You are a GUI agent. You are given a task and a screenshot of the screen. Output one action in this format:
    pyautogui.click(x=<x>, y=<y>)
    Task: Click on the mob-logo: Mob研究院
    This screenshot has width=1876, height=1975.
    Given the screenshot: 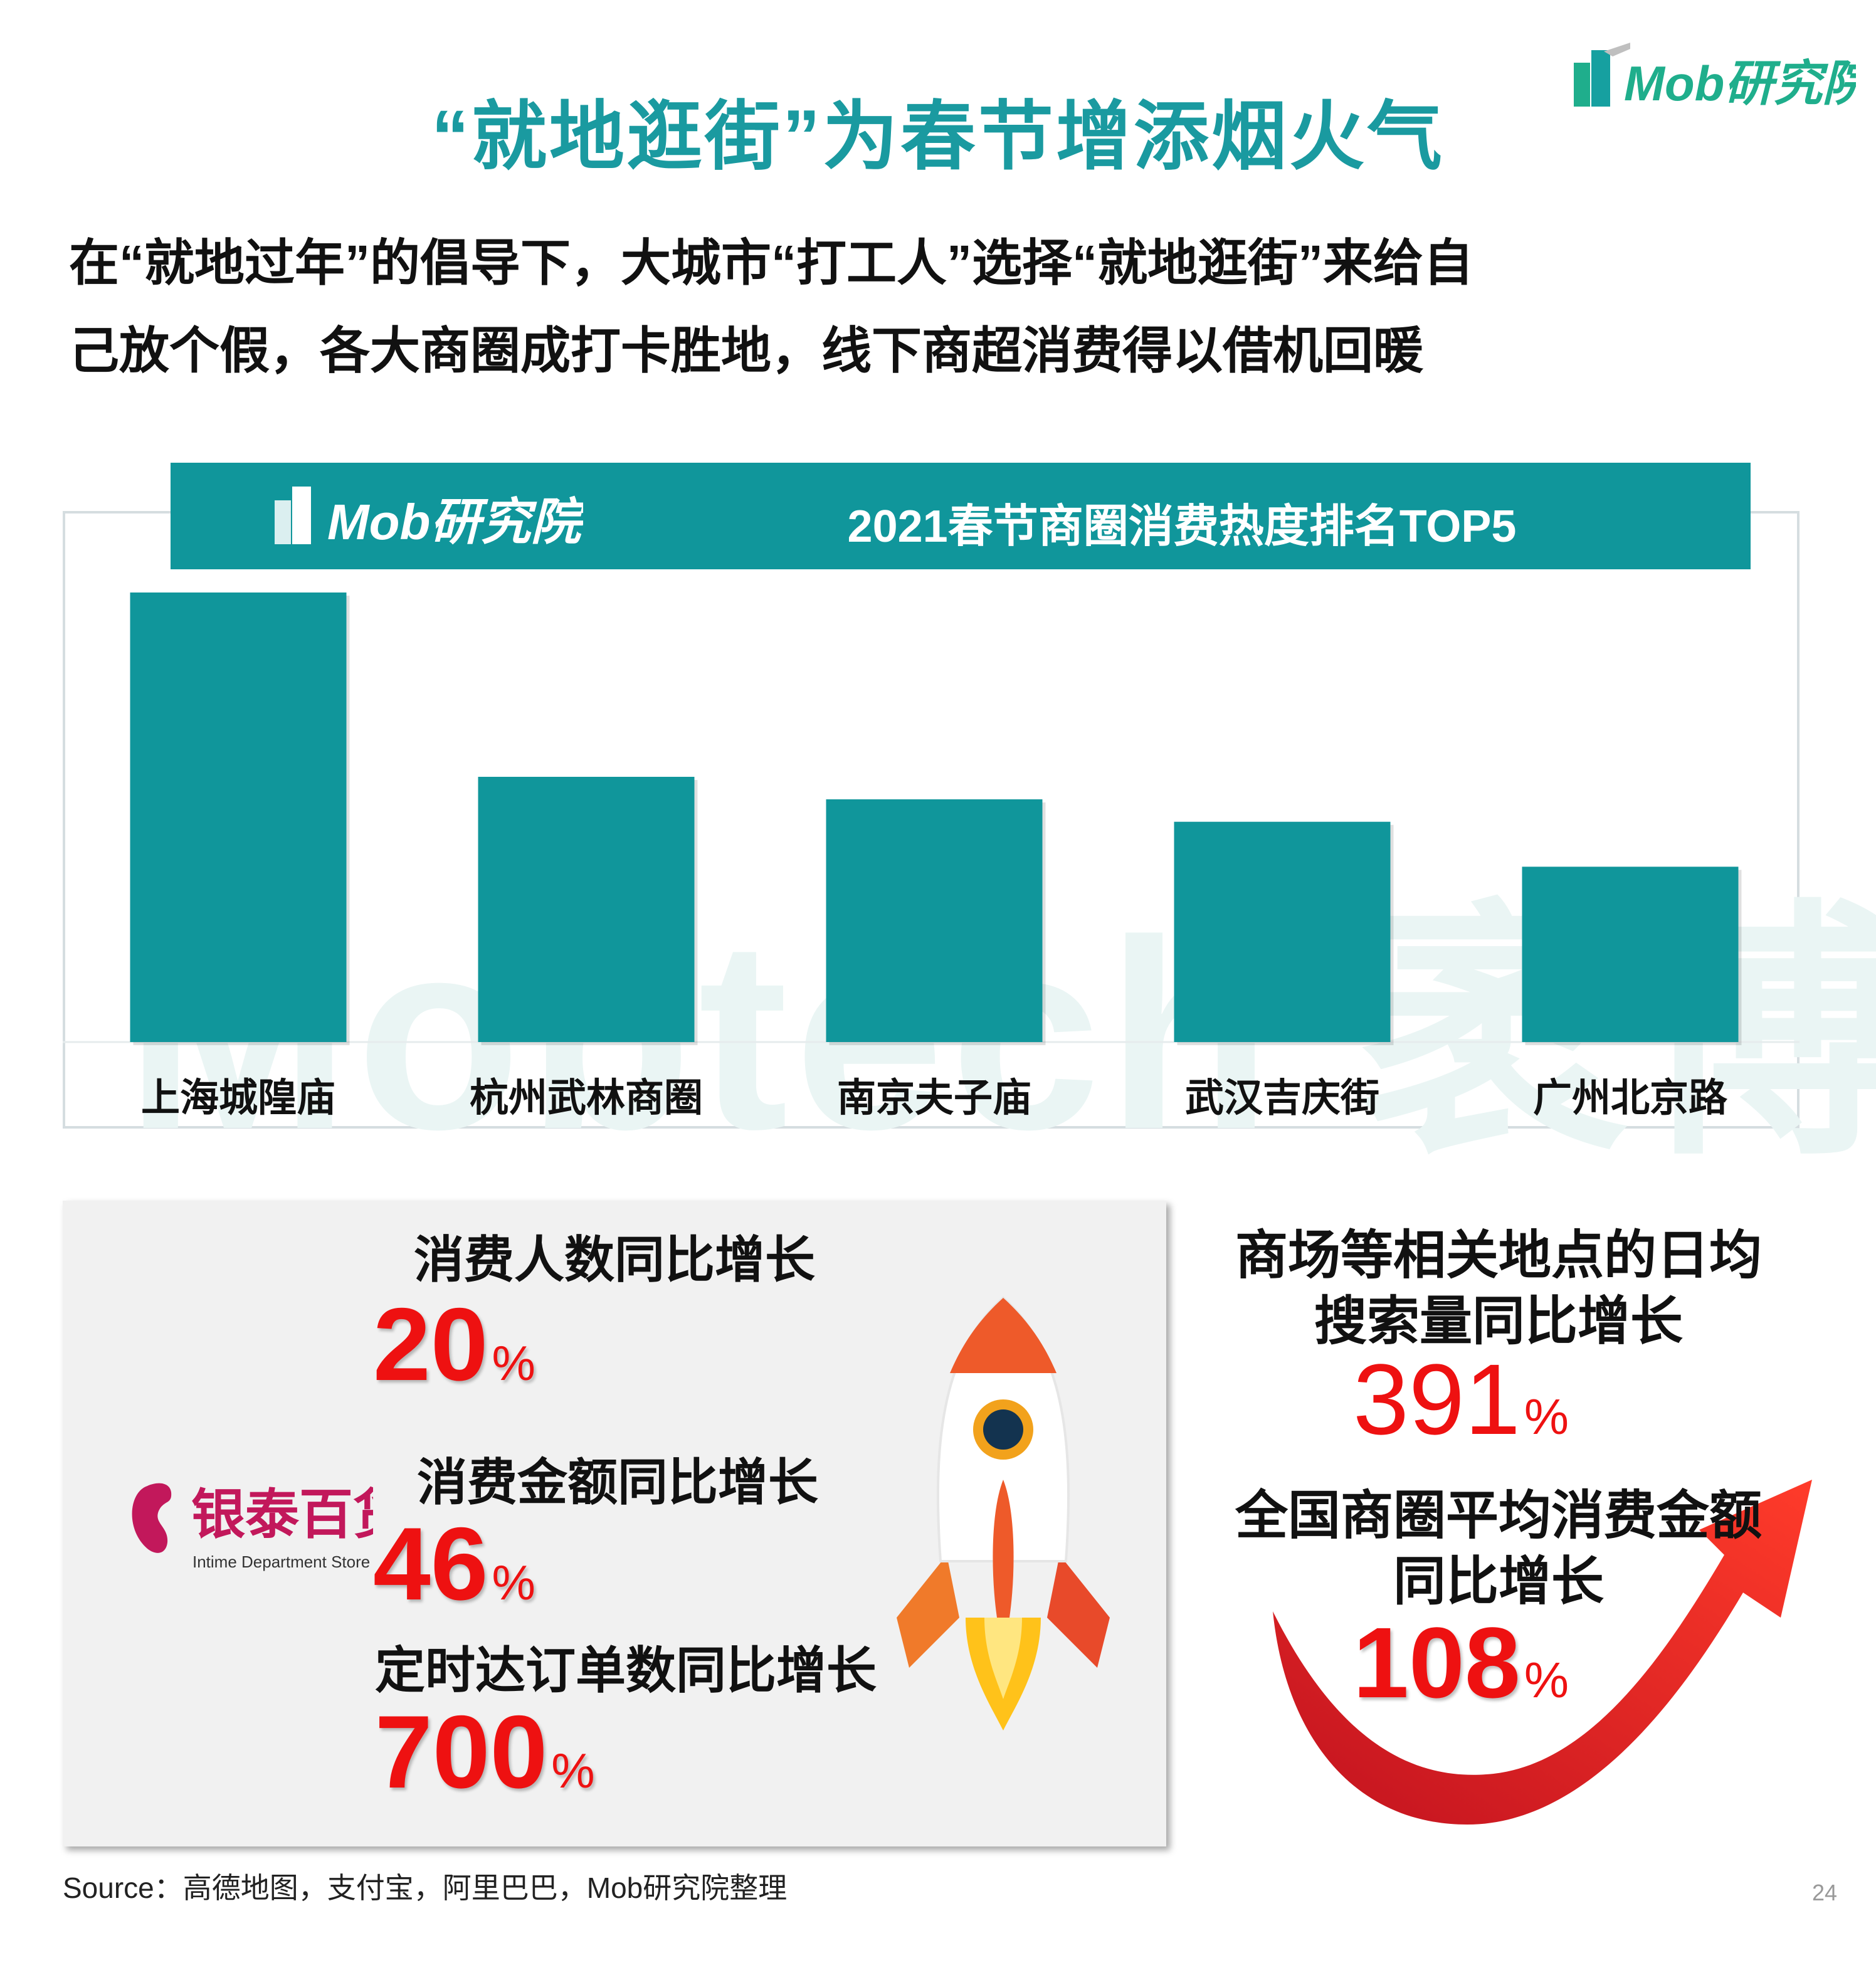 What is the action you would take?
    pyautogui.click(x=1715, y=77)
    